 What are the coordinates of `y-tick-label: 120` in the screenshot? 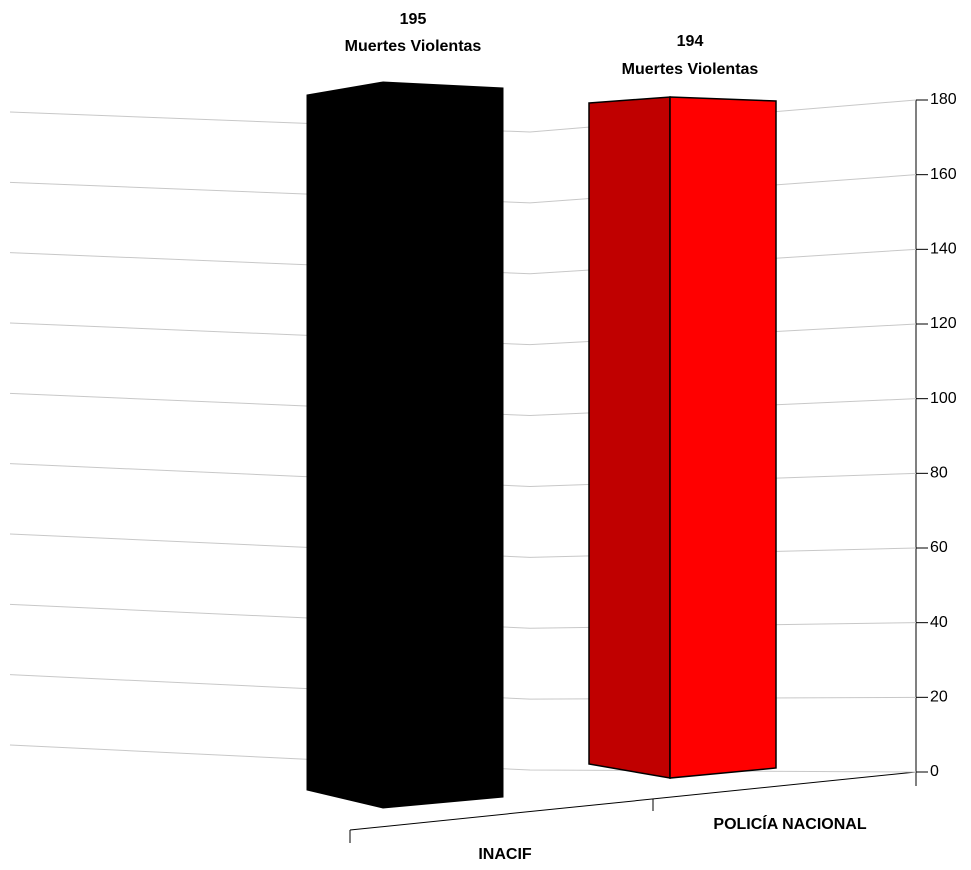 It's located at (943, 323).